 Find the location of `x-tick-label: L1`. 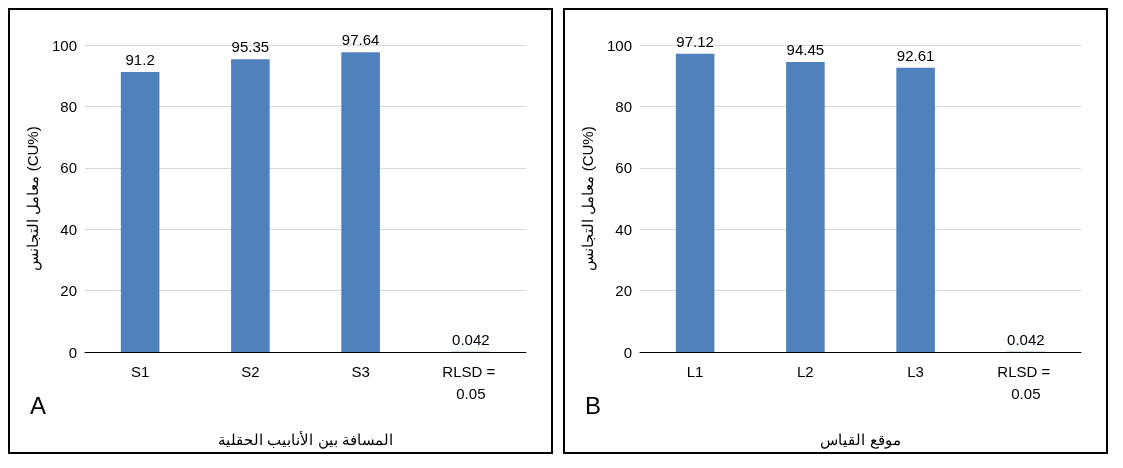

x-tick-label: L1 is located at coordinates (695, 371).